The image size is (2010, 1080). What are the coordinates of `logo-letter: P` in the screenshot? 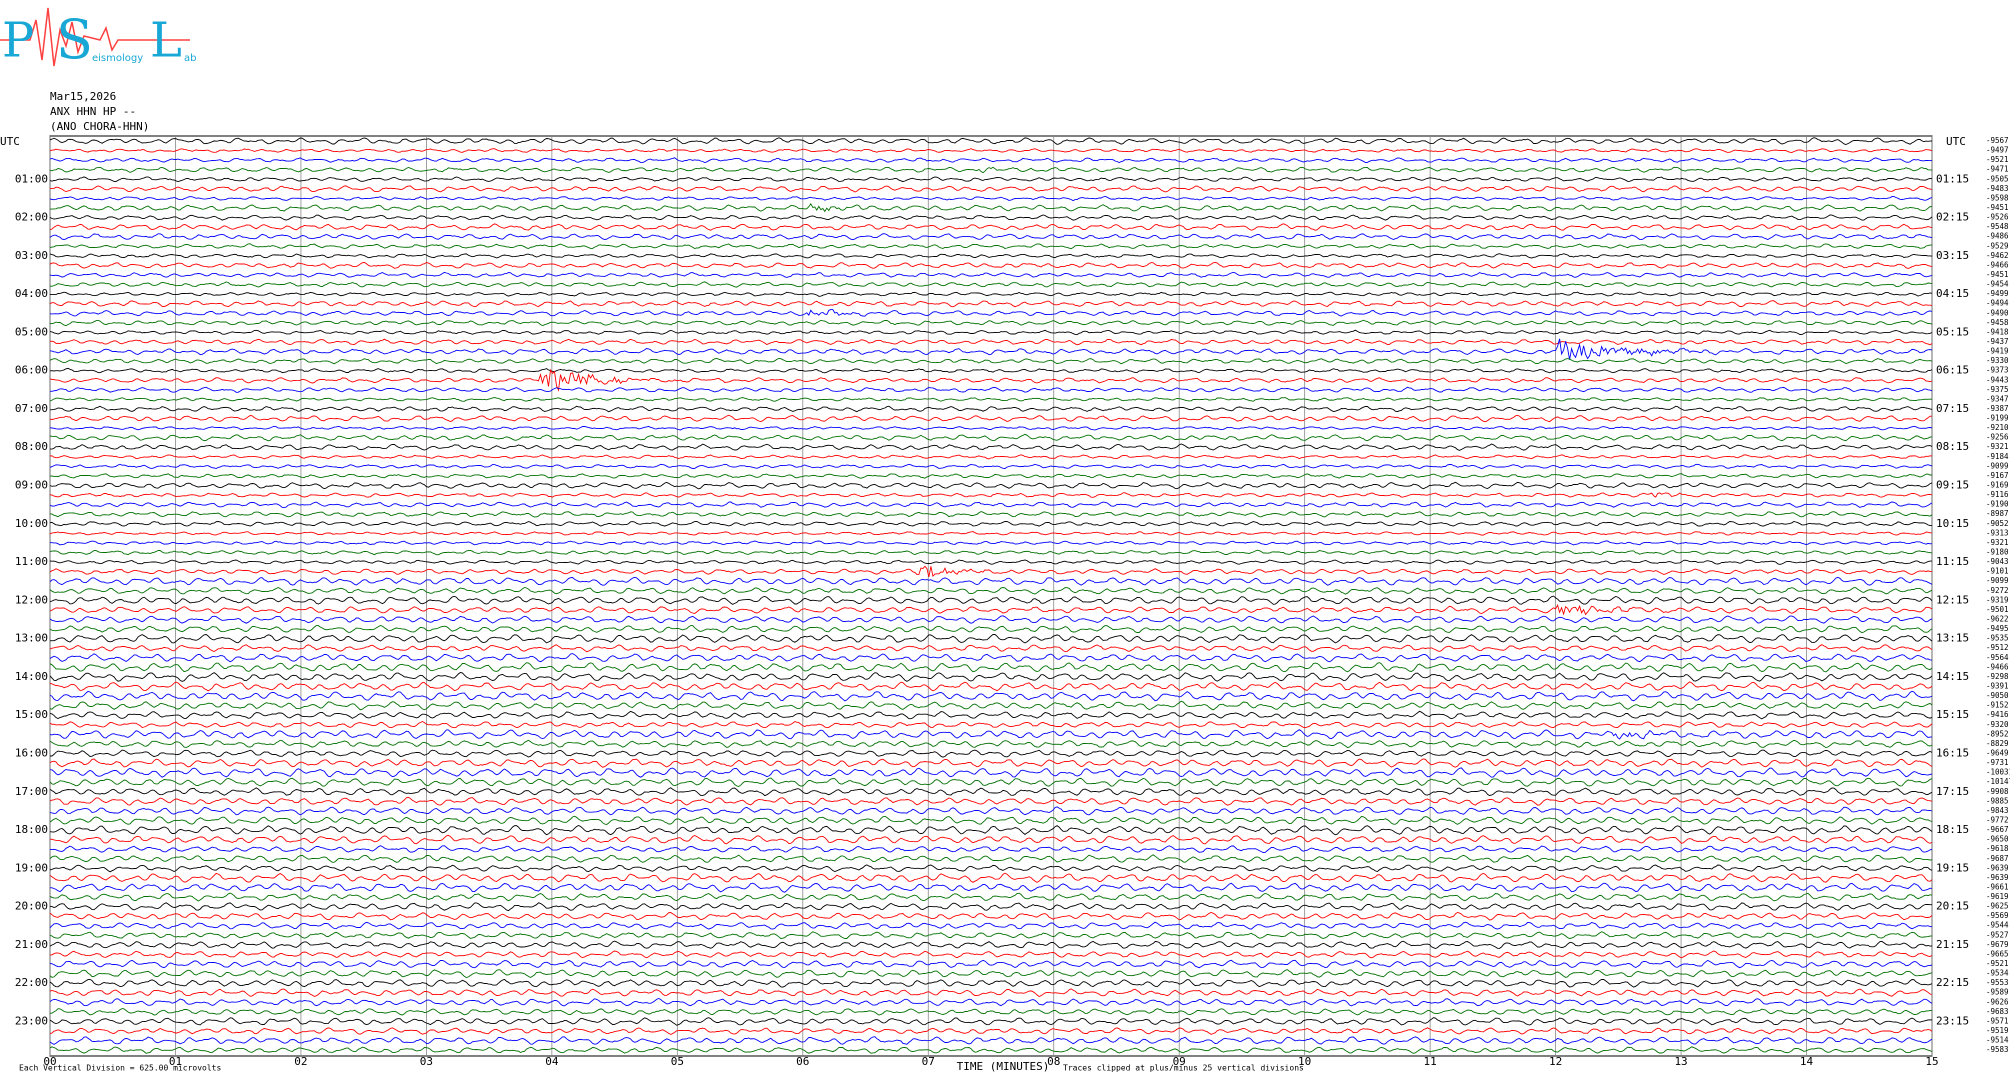 It's located at (18, 41).